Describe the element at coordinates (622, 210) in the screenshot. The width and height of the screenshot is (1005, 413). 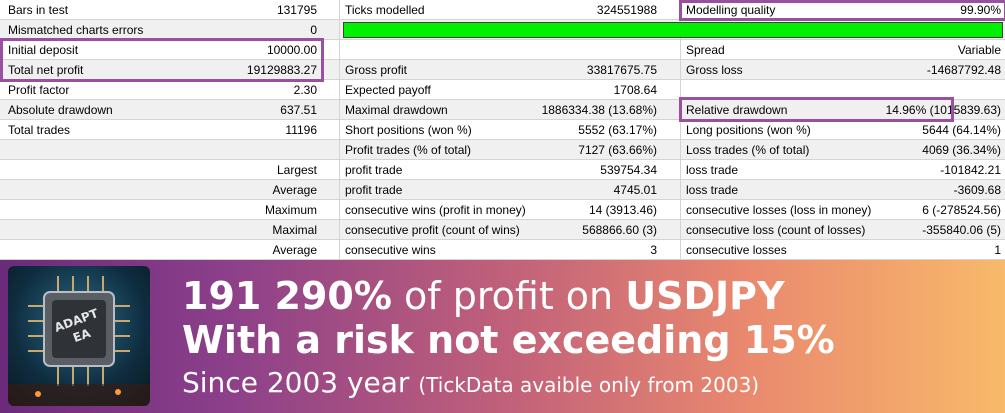
I see `report-cell-c4: 14 (3913.46)` at that location.